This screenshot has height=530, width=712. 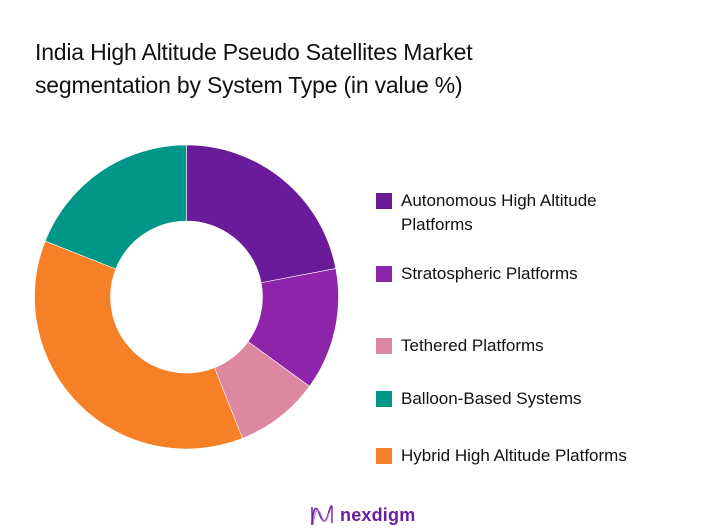 I want to click on donut-slice-balloon-based-systems, so click(x=115, y=207).